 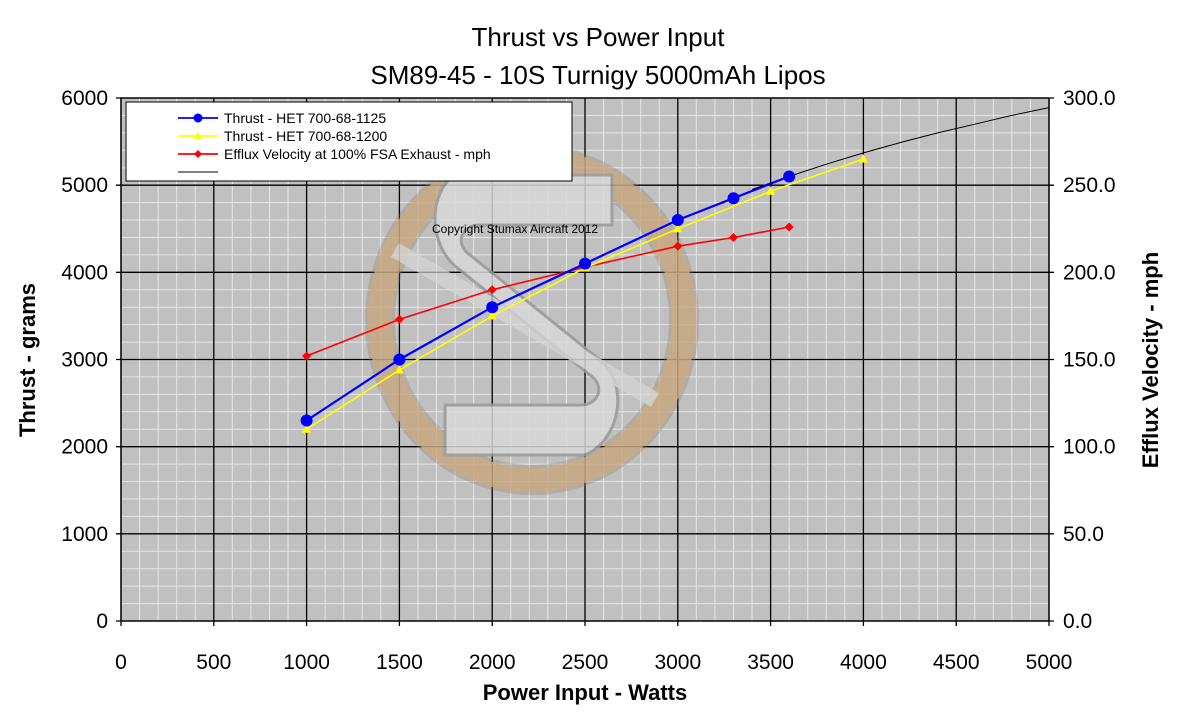 I want to click on x-tick-label: 2500, so click(x=585, y=662).